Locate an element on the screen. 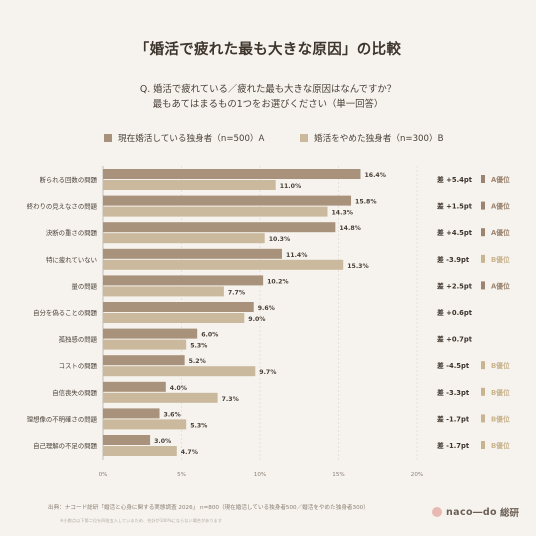 This screenshot has width=536, height=536. value-label-a: 5.2% is located at coordinates (197, 361).